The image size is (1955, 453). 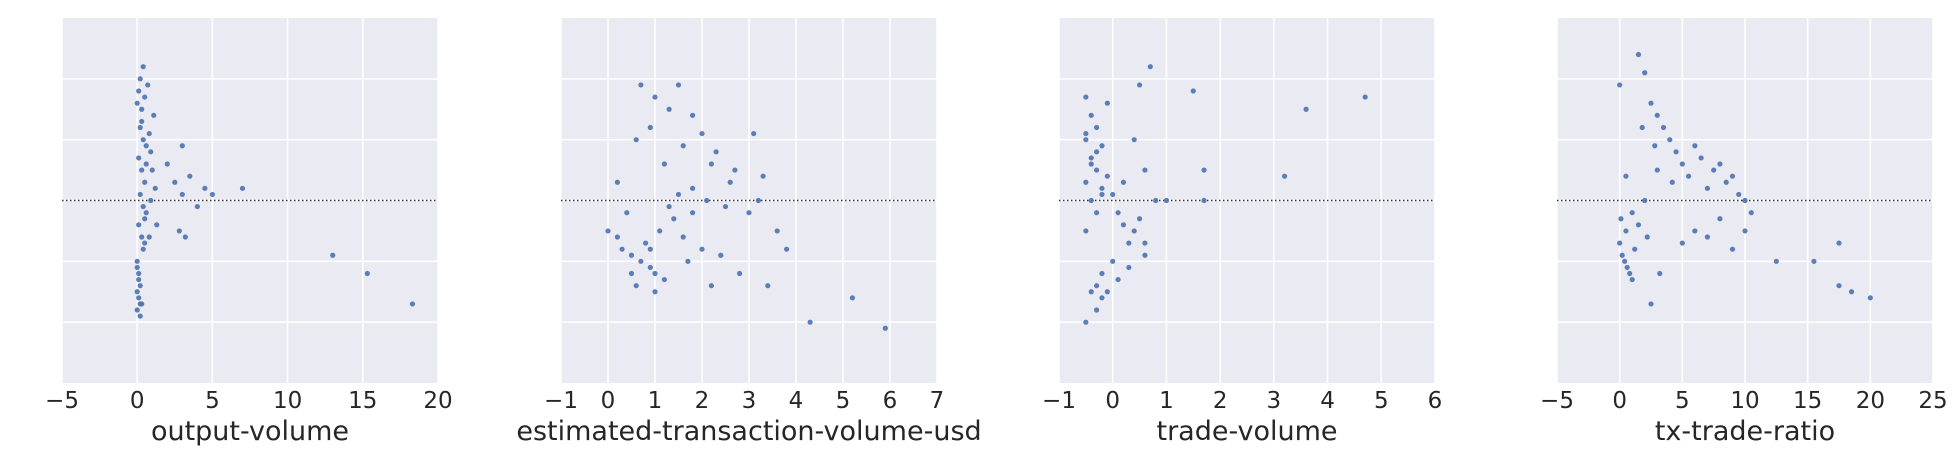 What do you see at coordinates (250, 431) in the screenshot?
I see `x-axis-label: output-volume` at bounding box center [250, 431].